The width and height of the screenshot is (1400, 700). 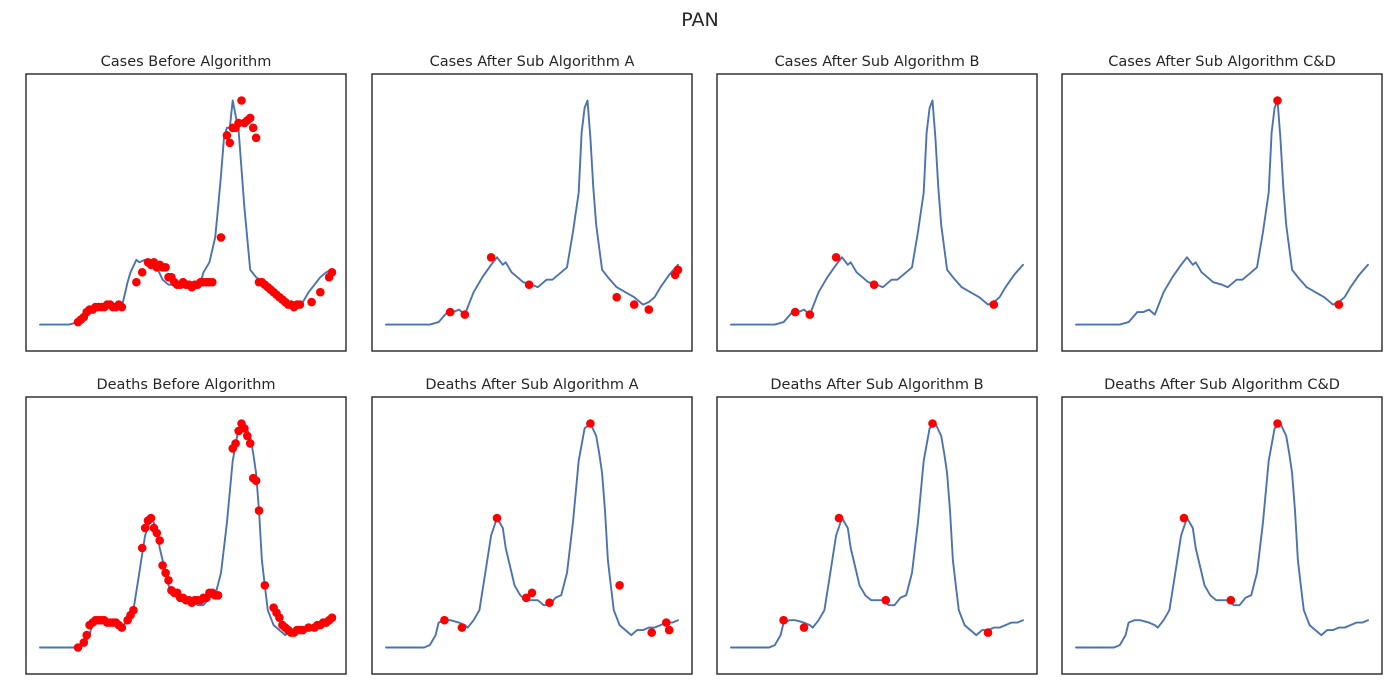 I want to click on subplot-4: Cases After Sub Algorithm C&D, so click(x=1222, y=203).